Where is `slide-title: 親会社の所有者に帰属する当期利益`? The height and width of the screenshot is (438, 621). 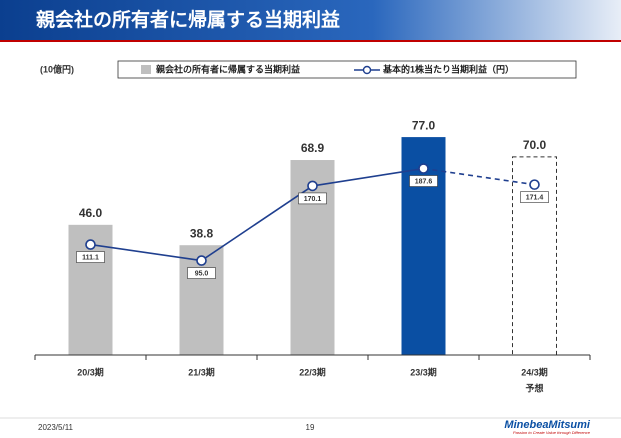 slide-title: 親会社の所有者に帰属する当期利益 is located at coordinates (188, 19).